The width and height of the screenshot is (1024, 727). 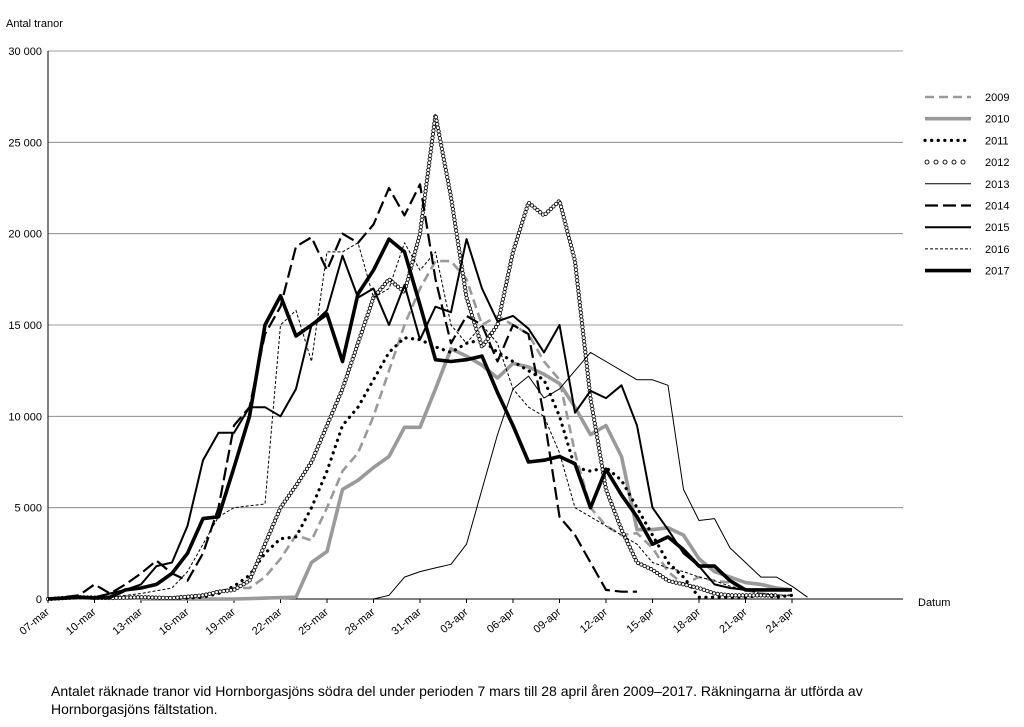 I want to click on y-tick-label: 25 000, so click(x=25, y=143).